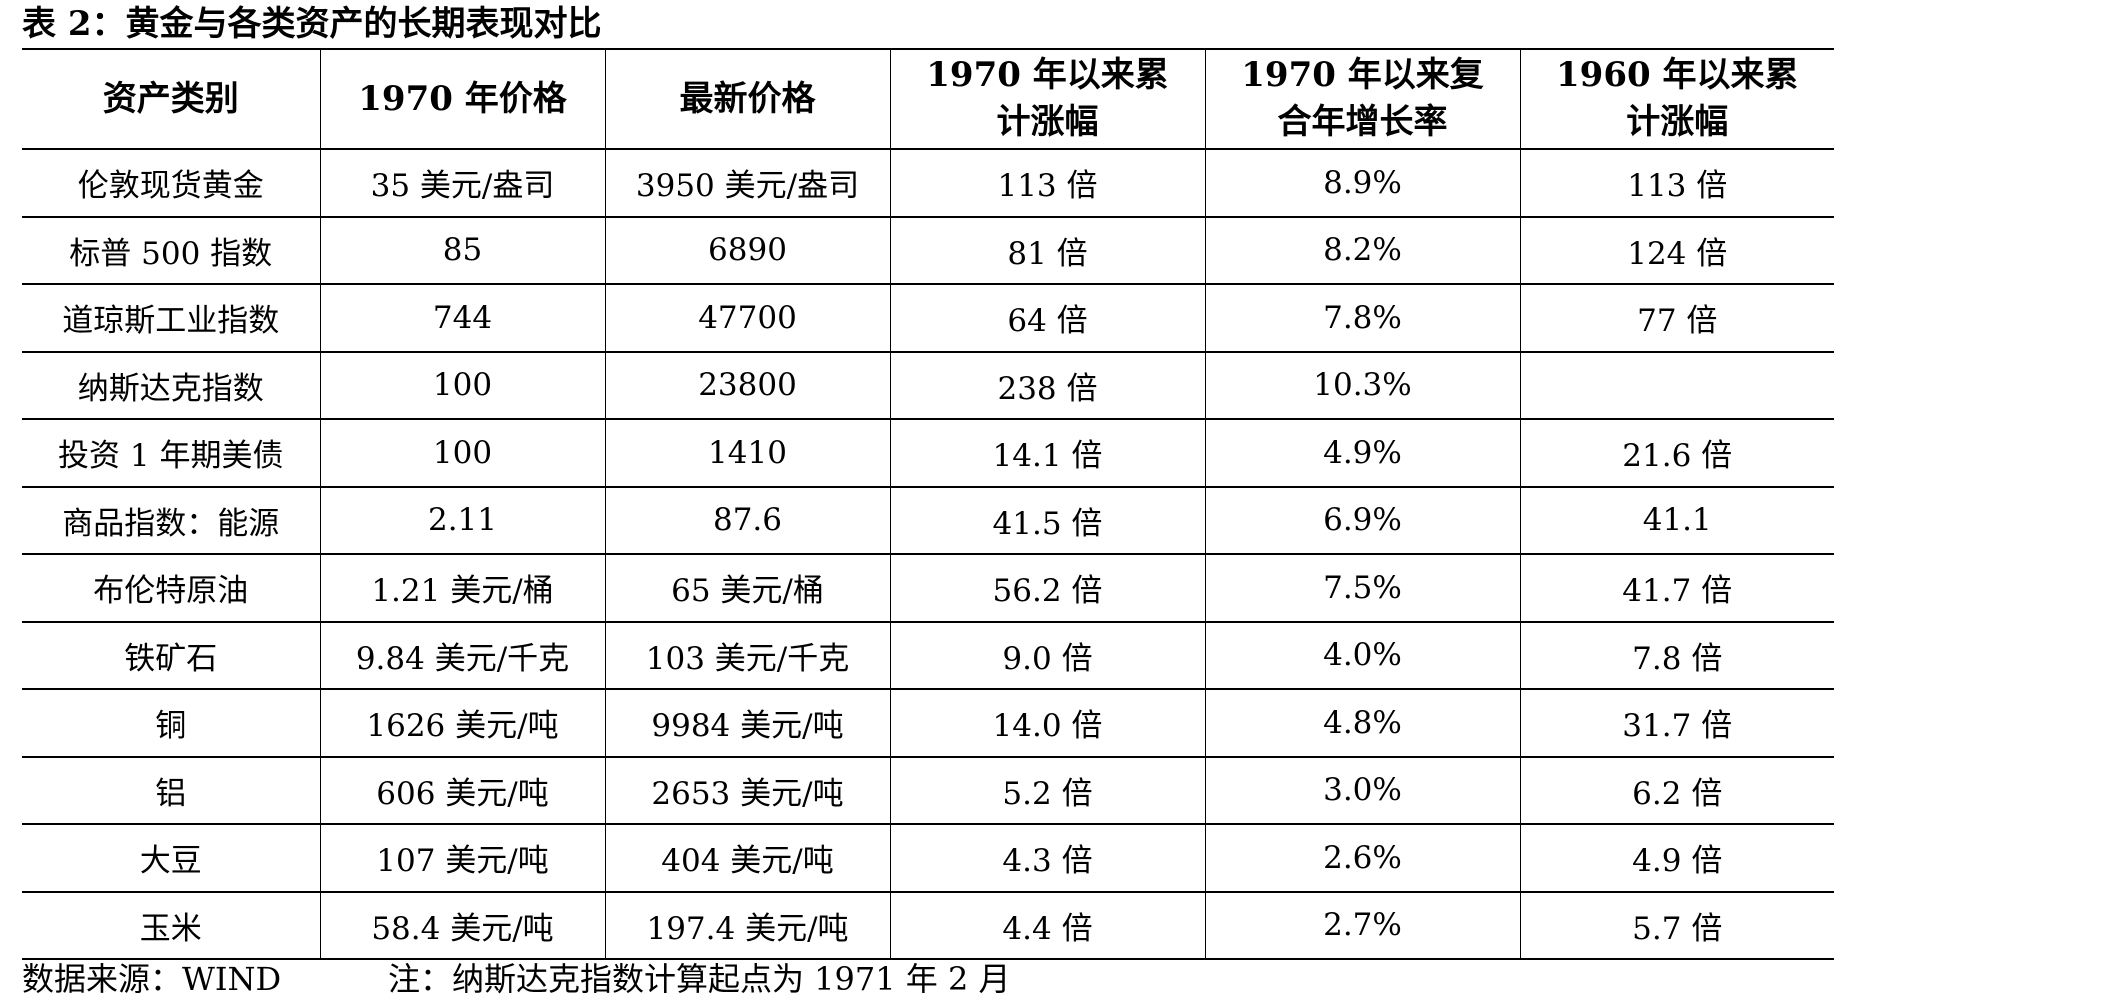 The width and height of the screenshot is (2105, 1008). I want to click on cumulative-gain-1970-cell: 9.0 倍, so click(1047, 655).